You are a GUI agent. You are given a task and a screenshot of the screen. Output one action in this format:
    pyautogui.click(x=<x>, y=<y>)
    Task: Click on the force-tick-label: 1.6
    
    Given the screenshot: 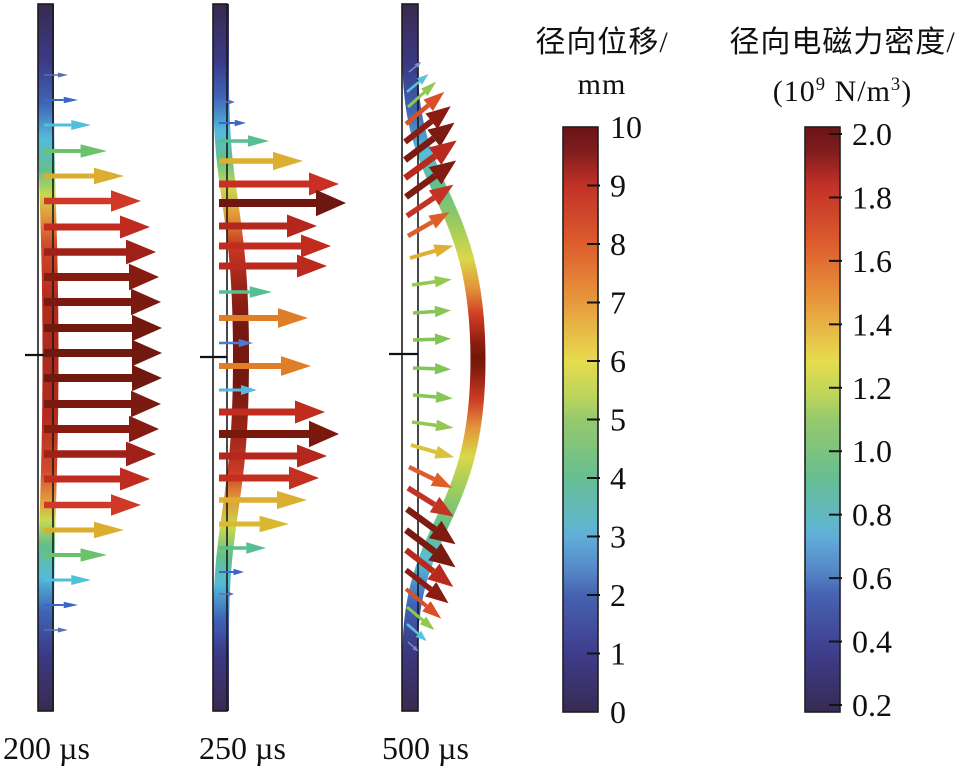 What is the action you would take?
    pyautogui.click(x=872, y=261)
    